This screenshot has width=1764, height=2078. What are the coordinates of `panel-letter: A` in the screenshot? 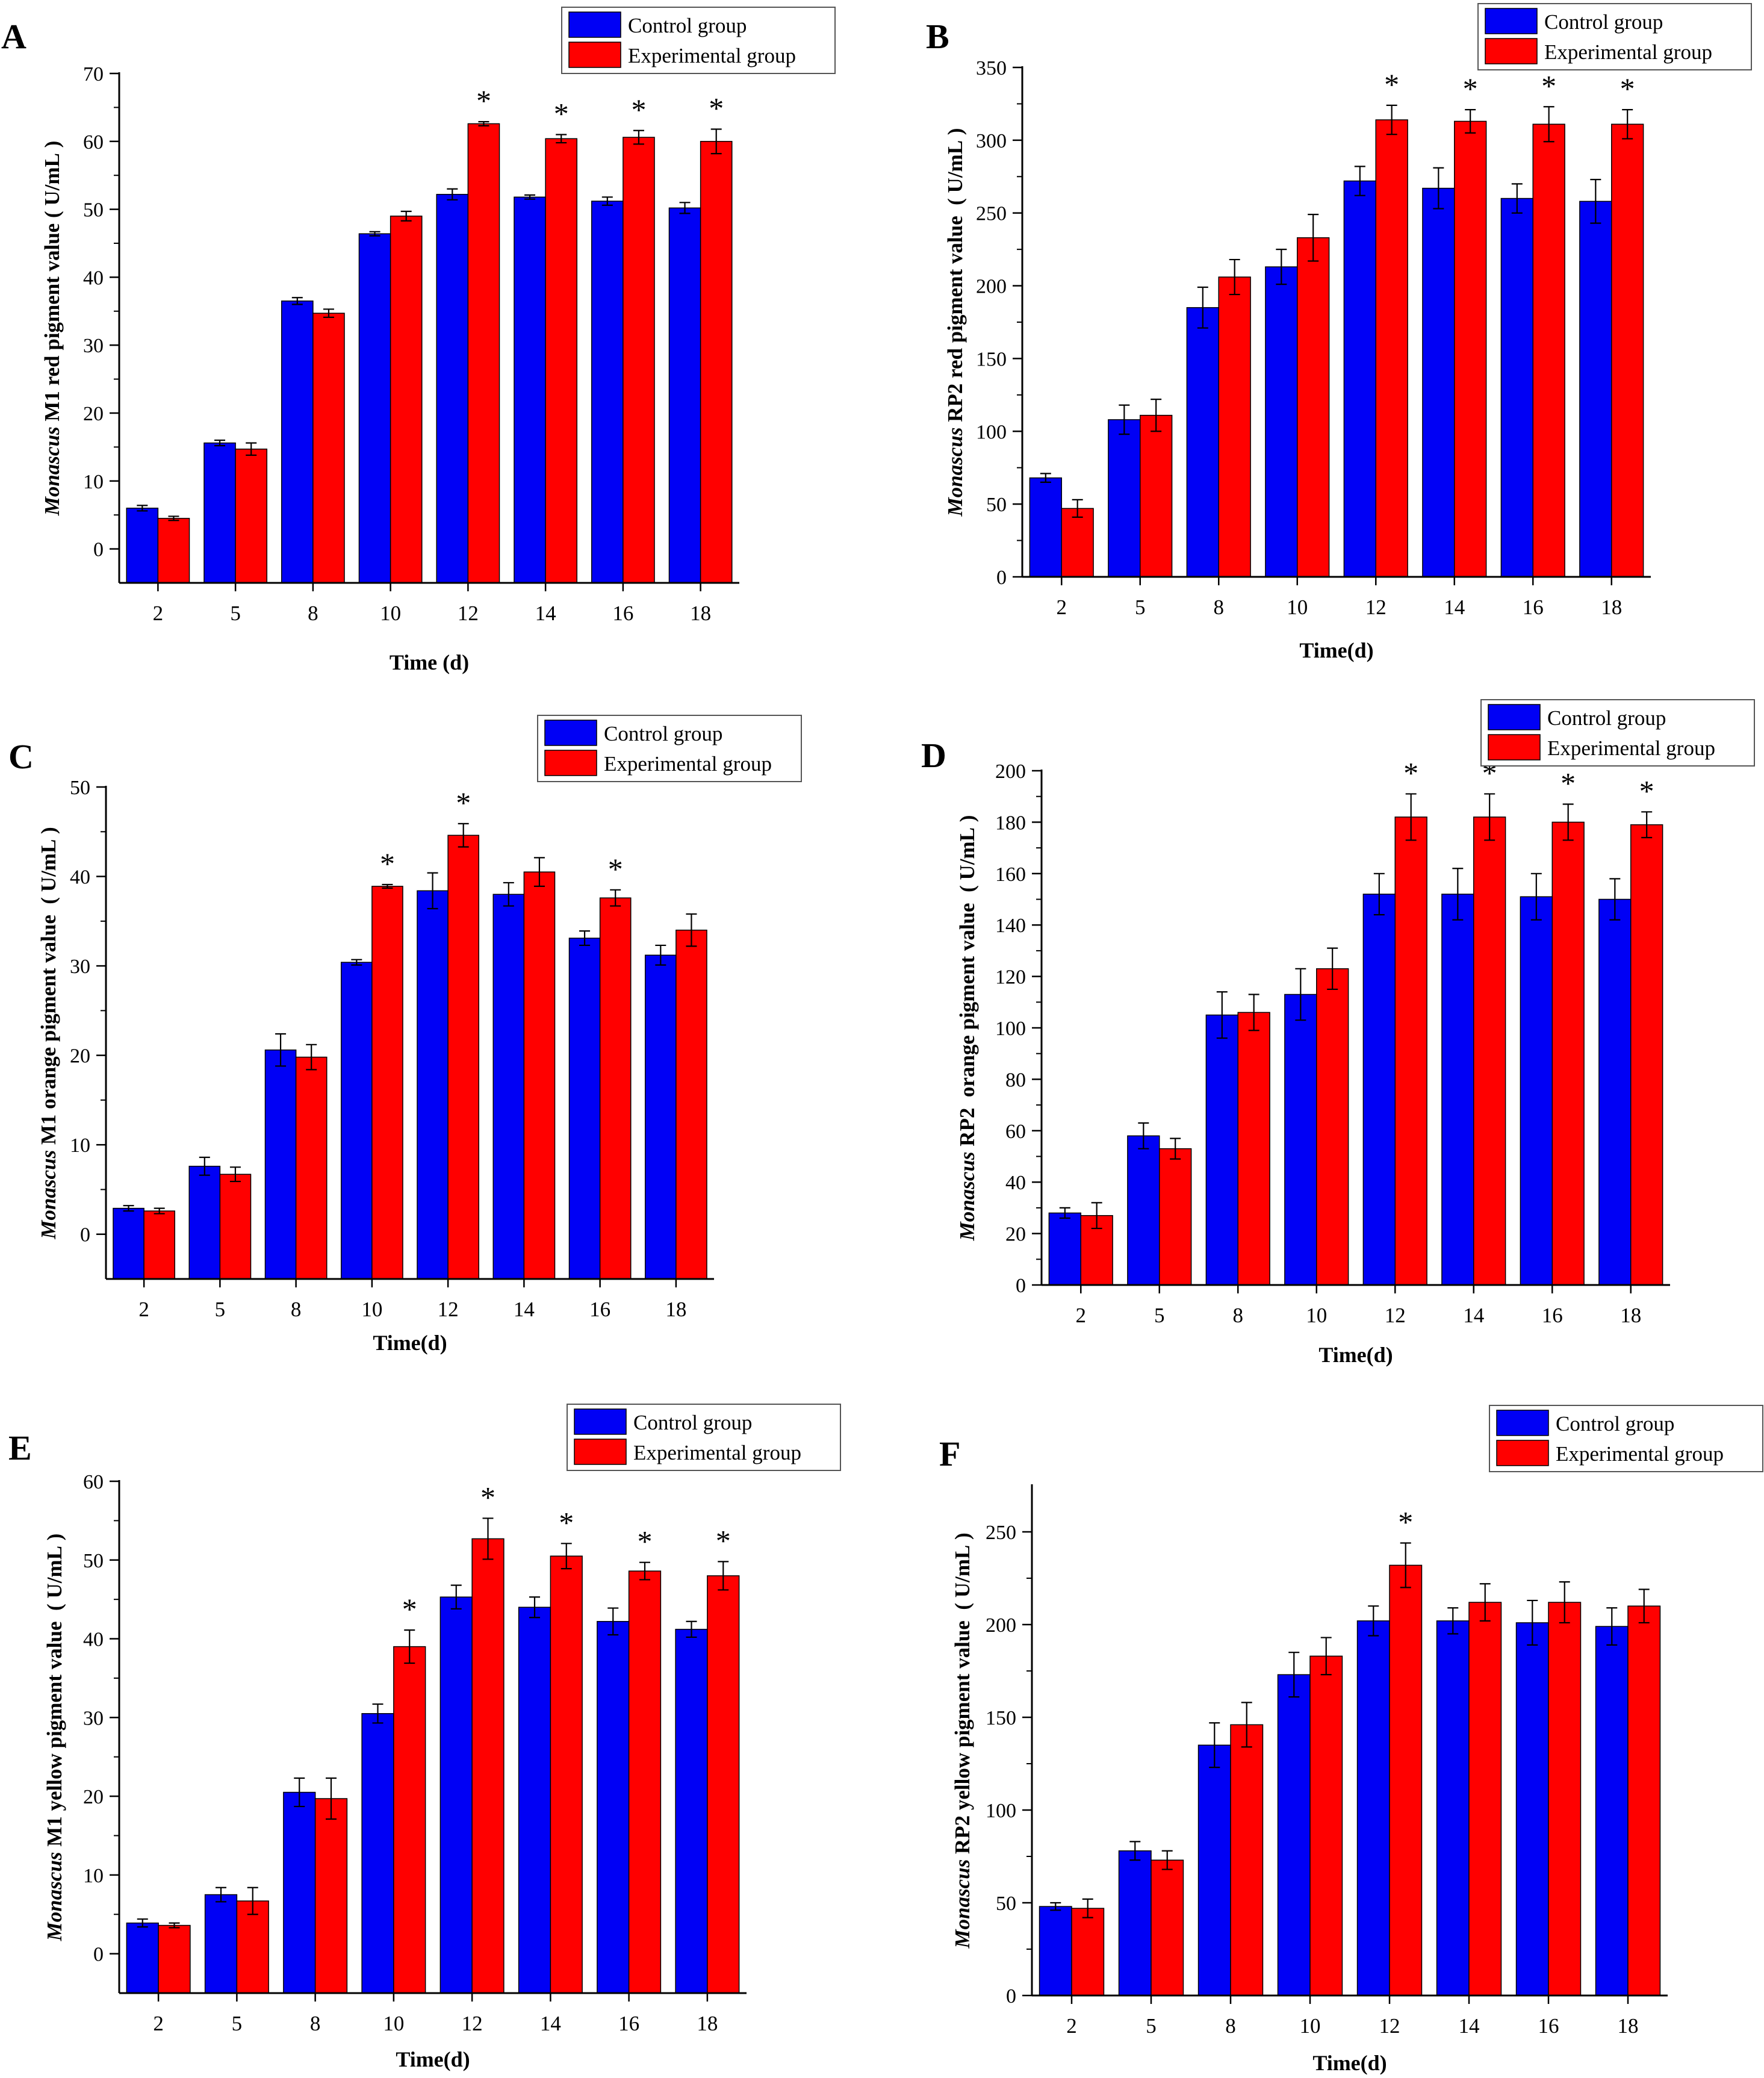 It's located at (13, 36).